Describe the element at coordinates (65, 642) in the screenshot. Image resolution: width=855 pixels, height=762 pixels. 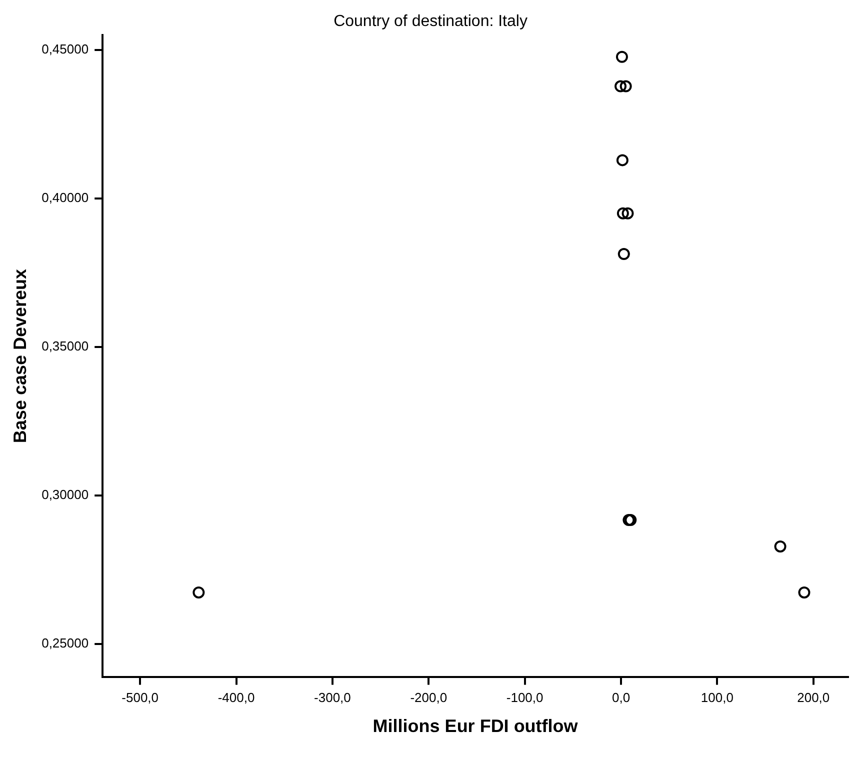
I see `y-tick-label: 0,25000` at that location.